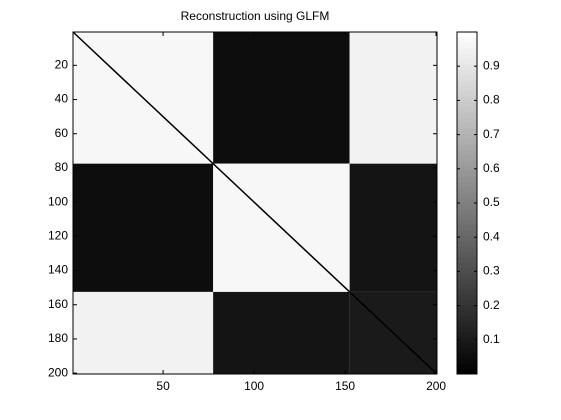  What do you see at coordinates (62, 133) in the screenshot?
I see `y-tick-label: 60` at bounding box center [62, 133].